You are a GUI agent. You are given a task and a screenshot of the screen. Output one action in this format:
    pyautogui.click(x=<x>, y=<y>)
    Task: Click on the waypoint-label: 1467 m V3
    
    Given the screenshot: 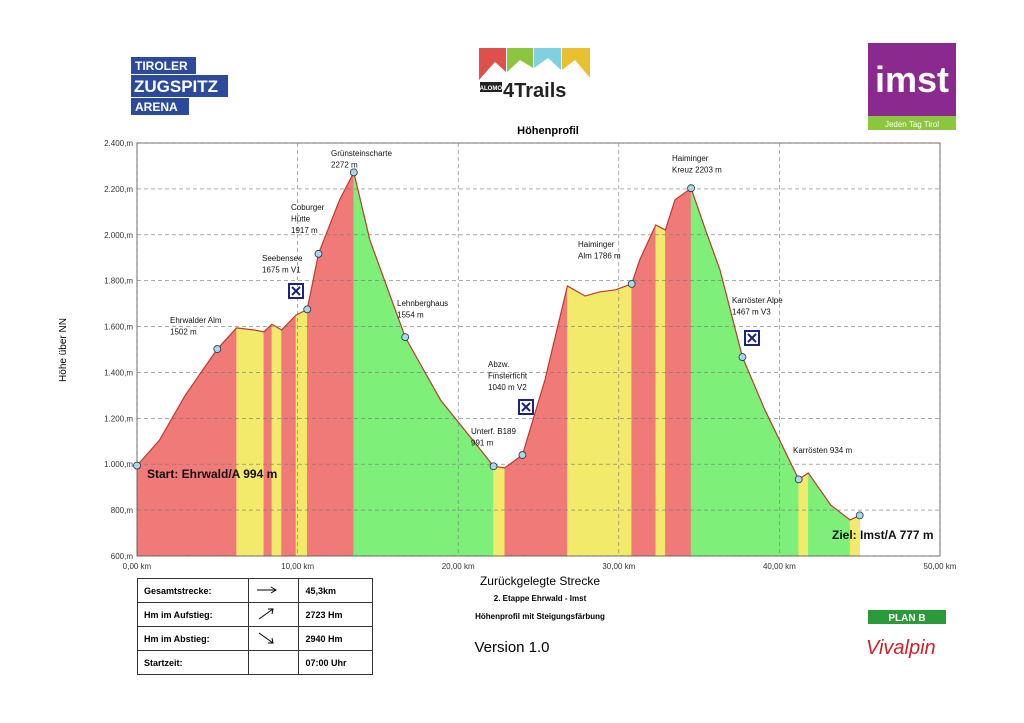 What is the action you would take?
    pyautogui.click(x=751, y=312)
    